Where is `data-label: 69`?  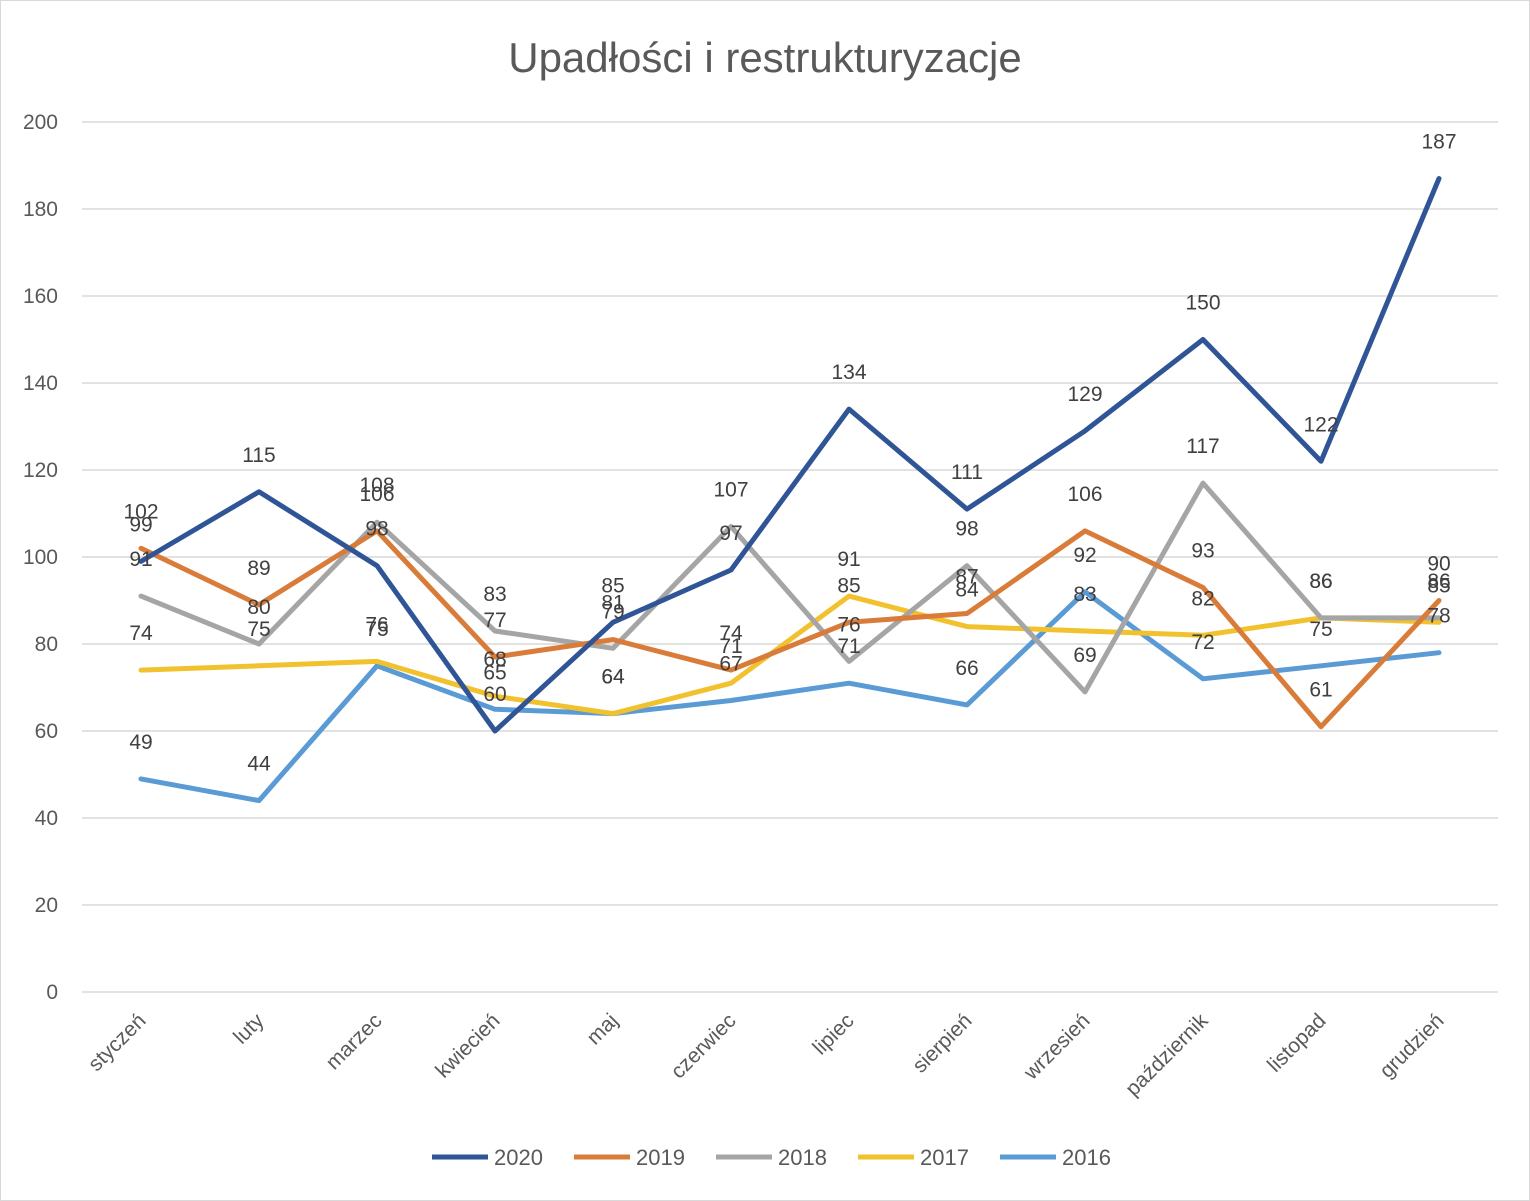 data-label: 69 is located at coordinates (1084, 655).